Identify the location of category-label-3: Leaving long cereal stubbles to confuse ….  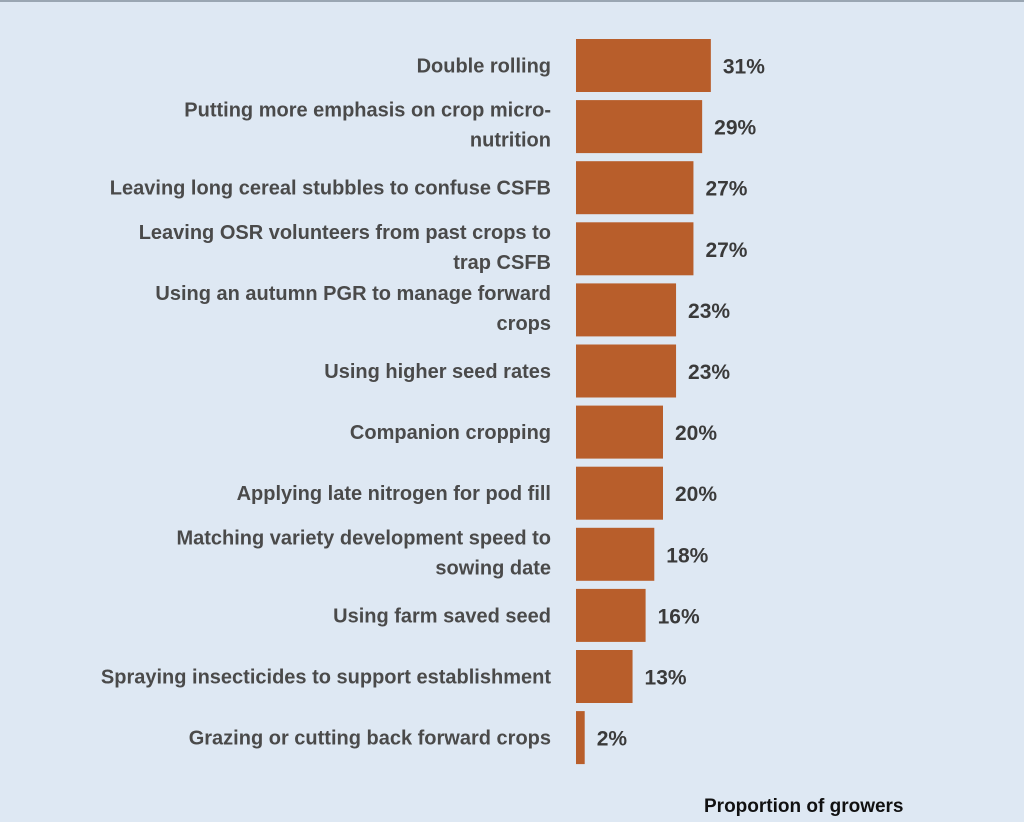
(330, 189).